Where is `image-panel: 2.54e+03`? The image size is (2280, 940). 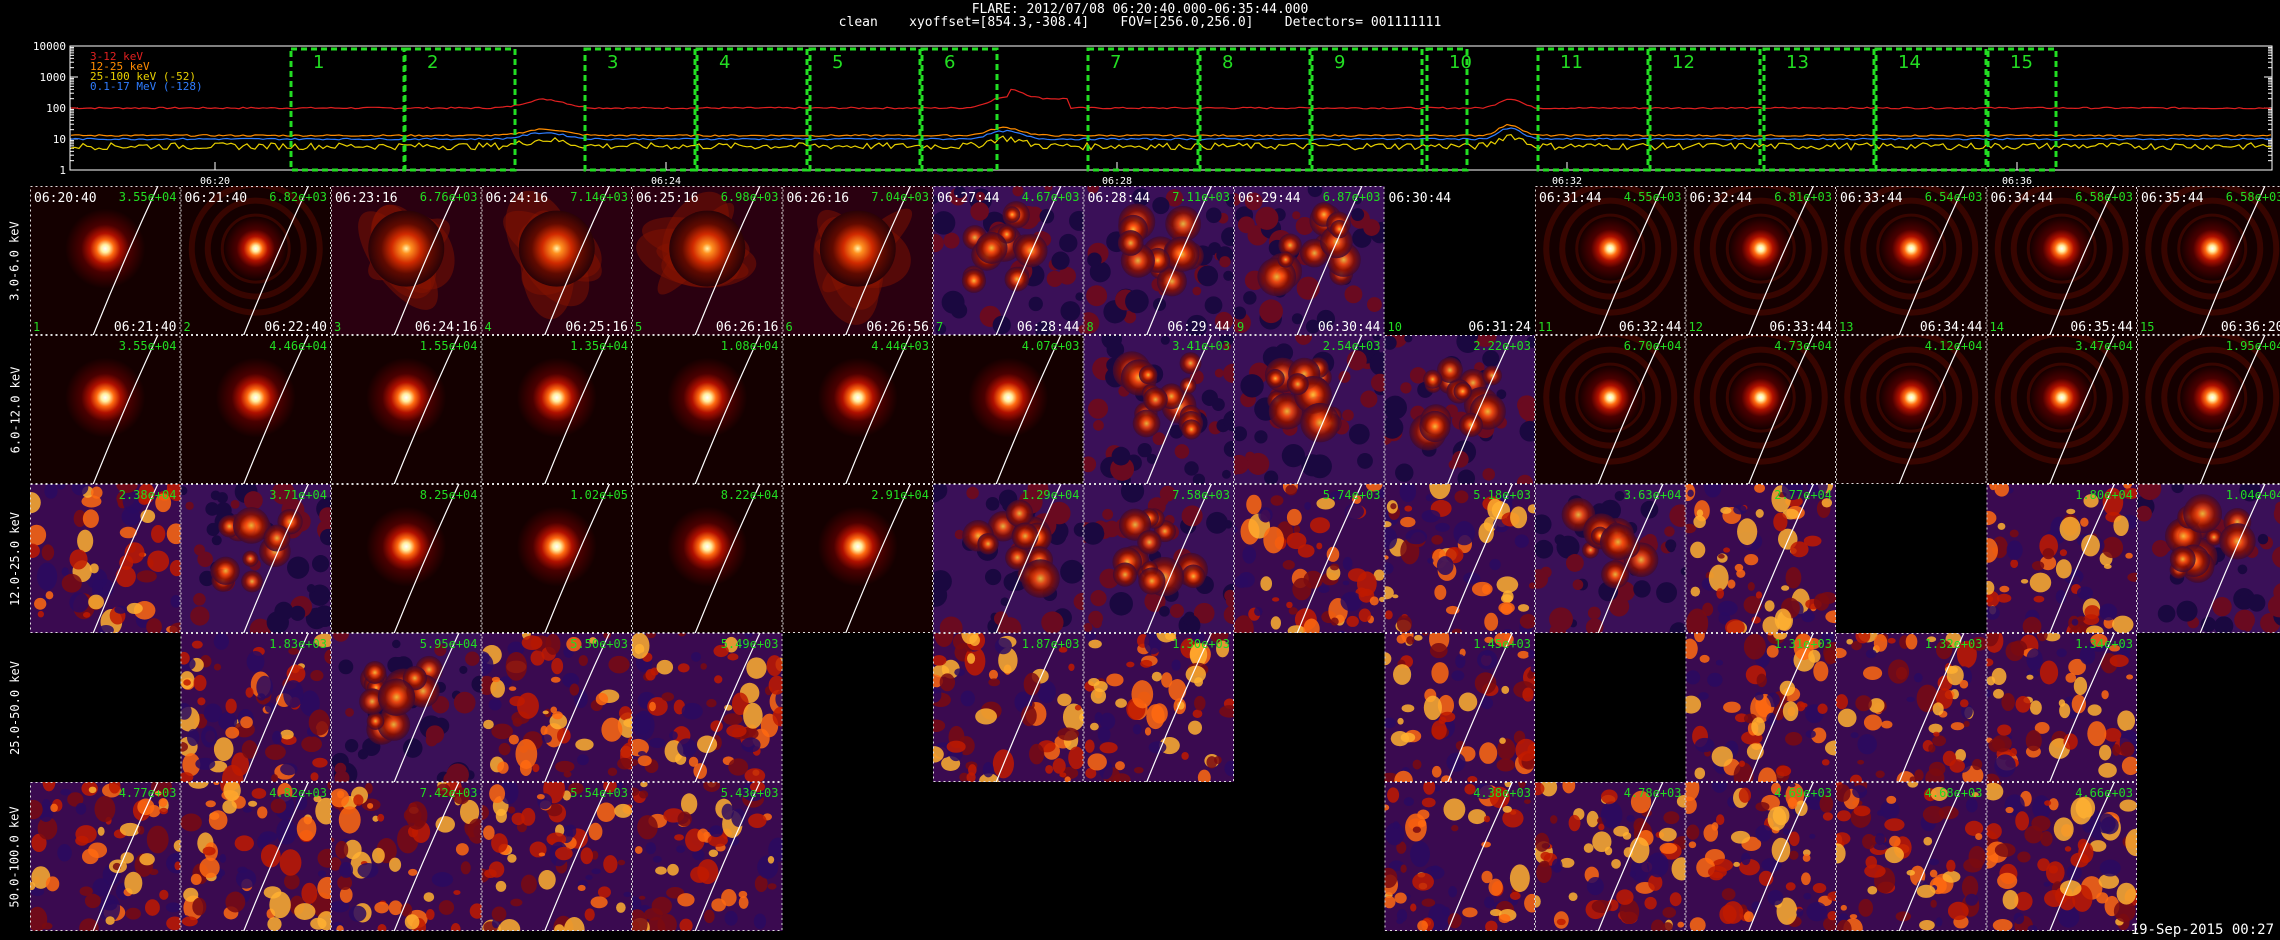 image-panel: 2.54e+03 is located at coordinates (1309, 409).